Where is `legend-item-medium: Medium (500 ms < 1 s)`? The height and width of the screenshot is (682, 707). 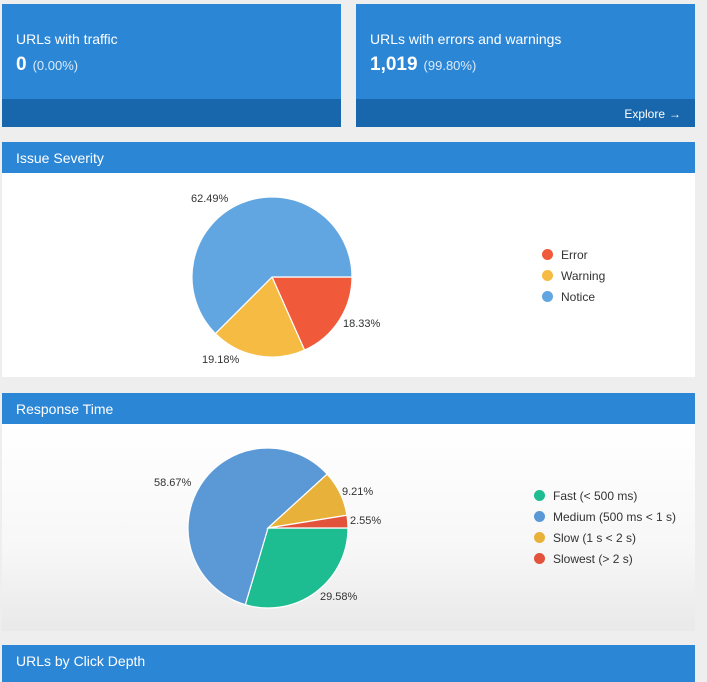 legend-item-medium: Medium (500 ms < 1 s) is located at coordinates (605, 516).